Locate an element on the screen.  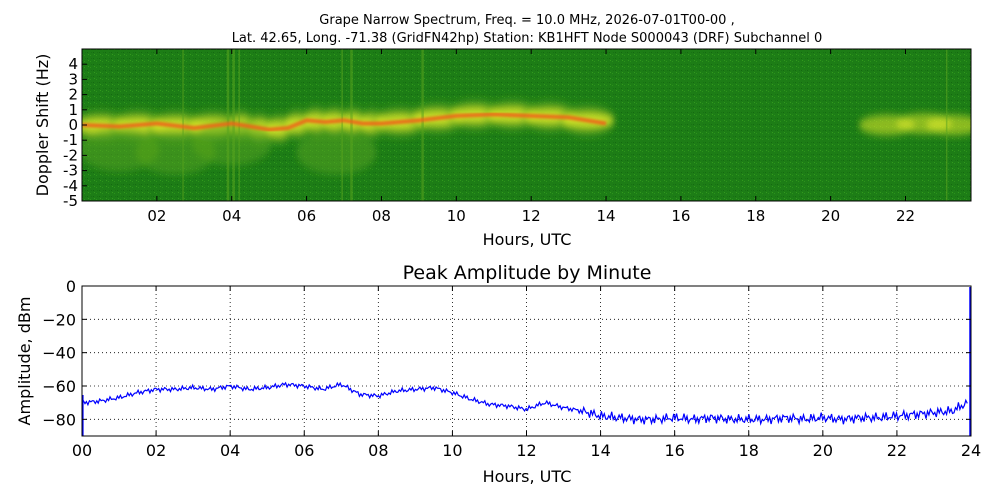
spectrogram-y-tick-label: -2 is located at coordinates (70, 155).